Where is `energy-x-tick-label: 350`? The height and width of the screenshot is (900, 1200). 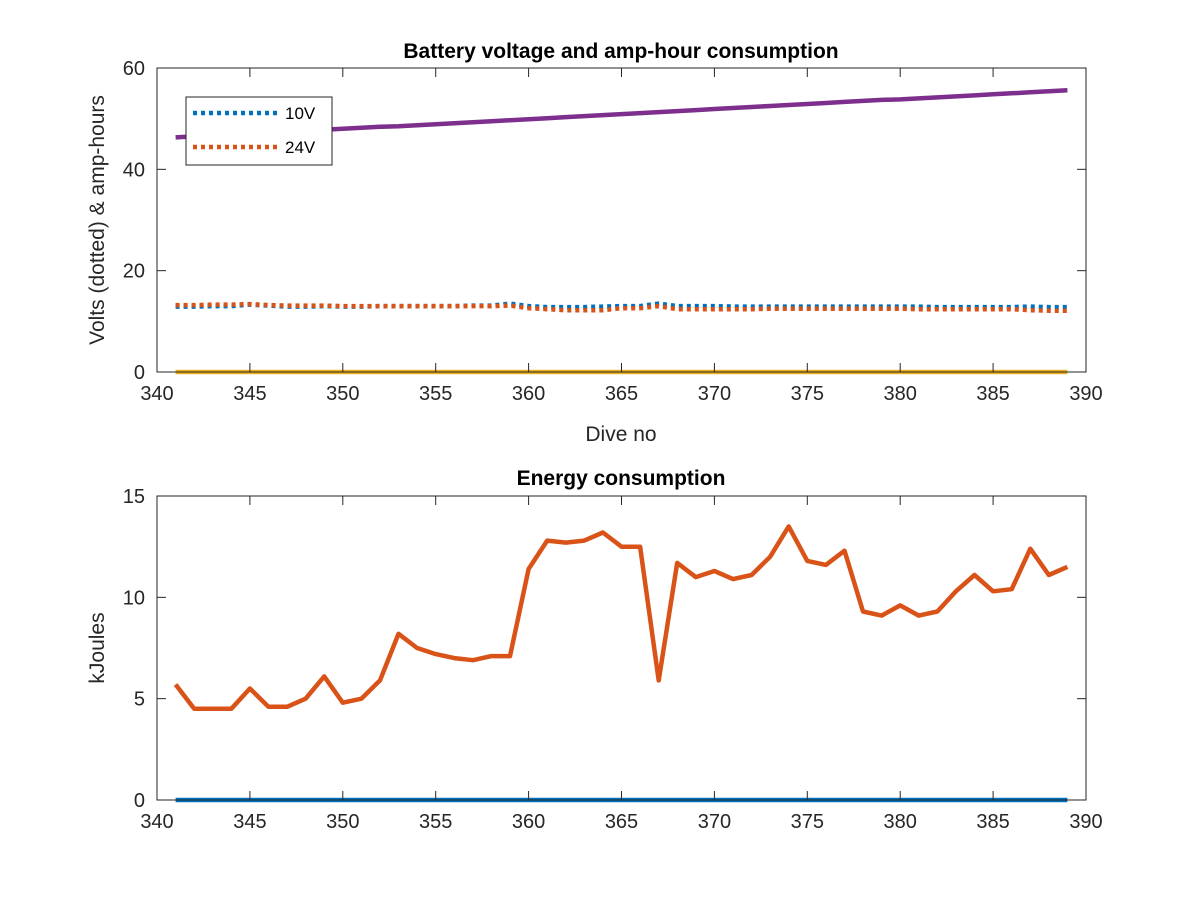
energy-x-tick-label: 350 is located at coordinates (342, 822).